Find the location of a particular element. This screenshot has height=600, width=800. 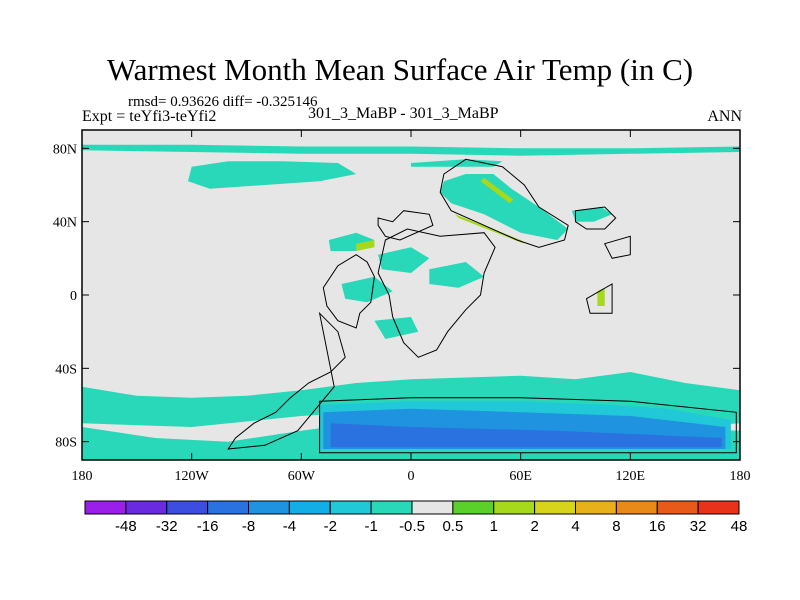

colorbar-label: -2 is located at coordinates (330, 526).